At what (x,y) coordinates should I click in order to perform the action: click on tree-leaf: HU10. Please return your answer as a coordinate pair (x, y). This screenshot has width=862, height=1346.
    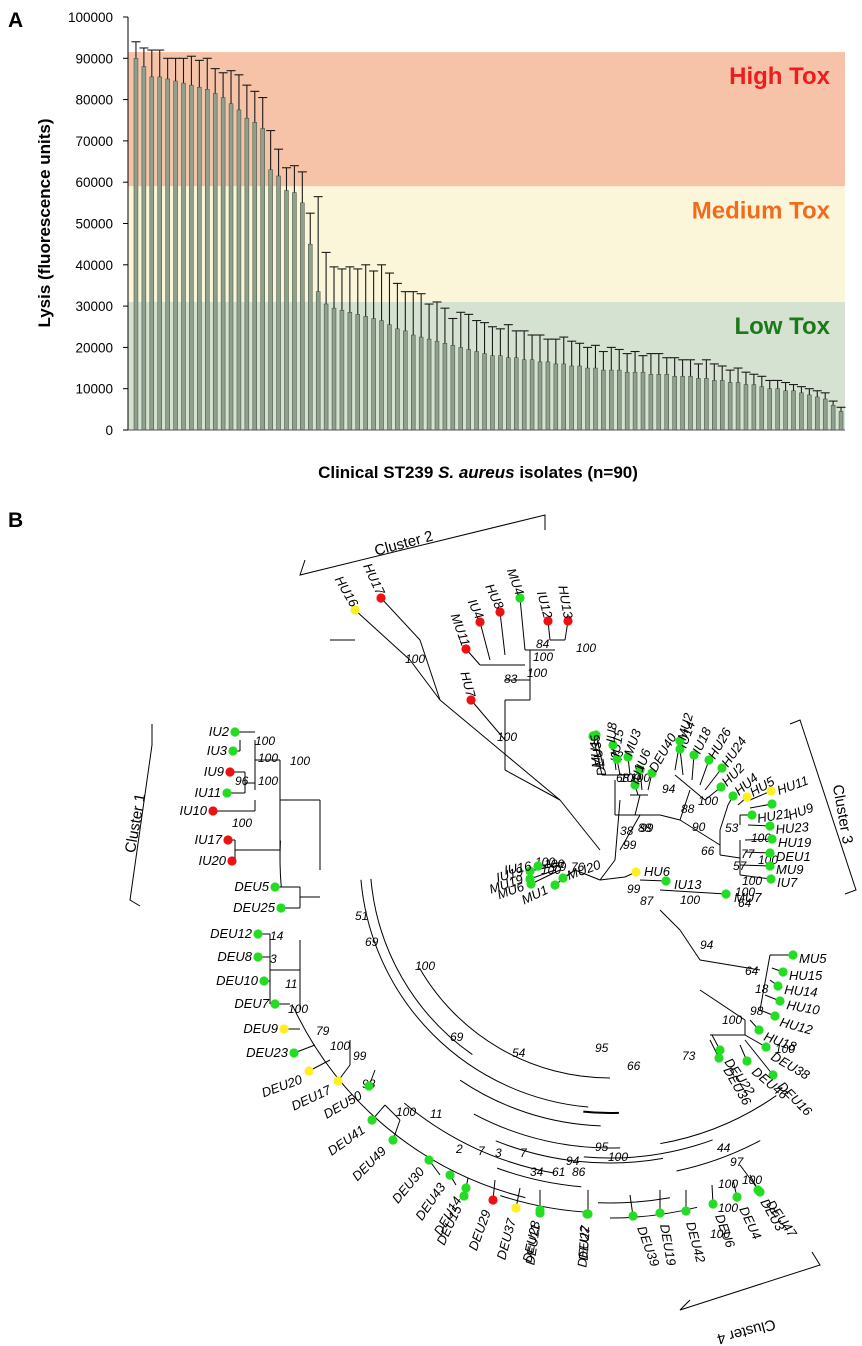
    Looking at the image, I should click on (798, 1007).